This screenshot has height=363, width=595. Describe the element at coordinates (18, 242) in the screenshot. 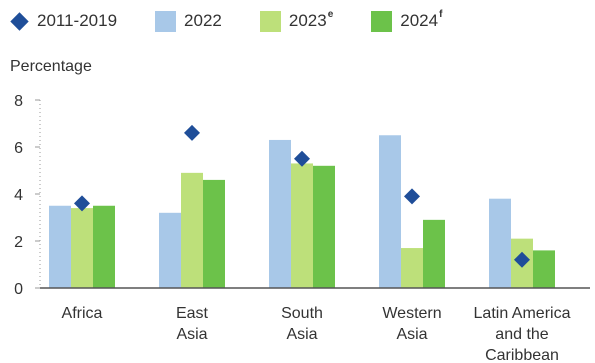

I see `y-tick-label: 2` at that location.